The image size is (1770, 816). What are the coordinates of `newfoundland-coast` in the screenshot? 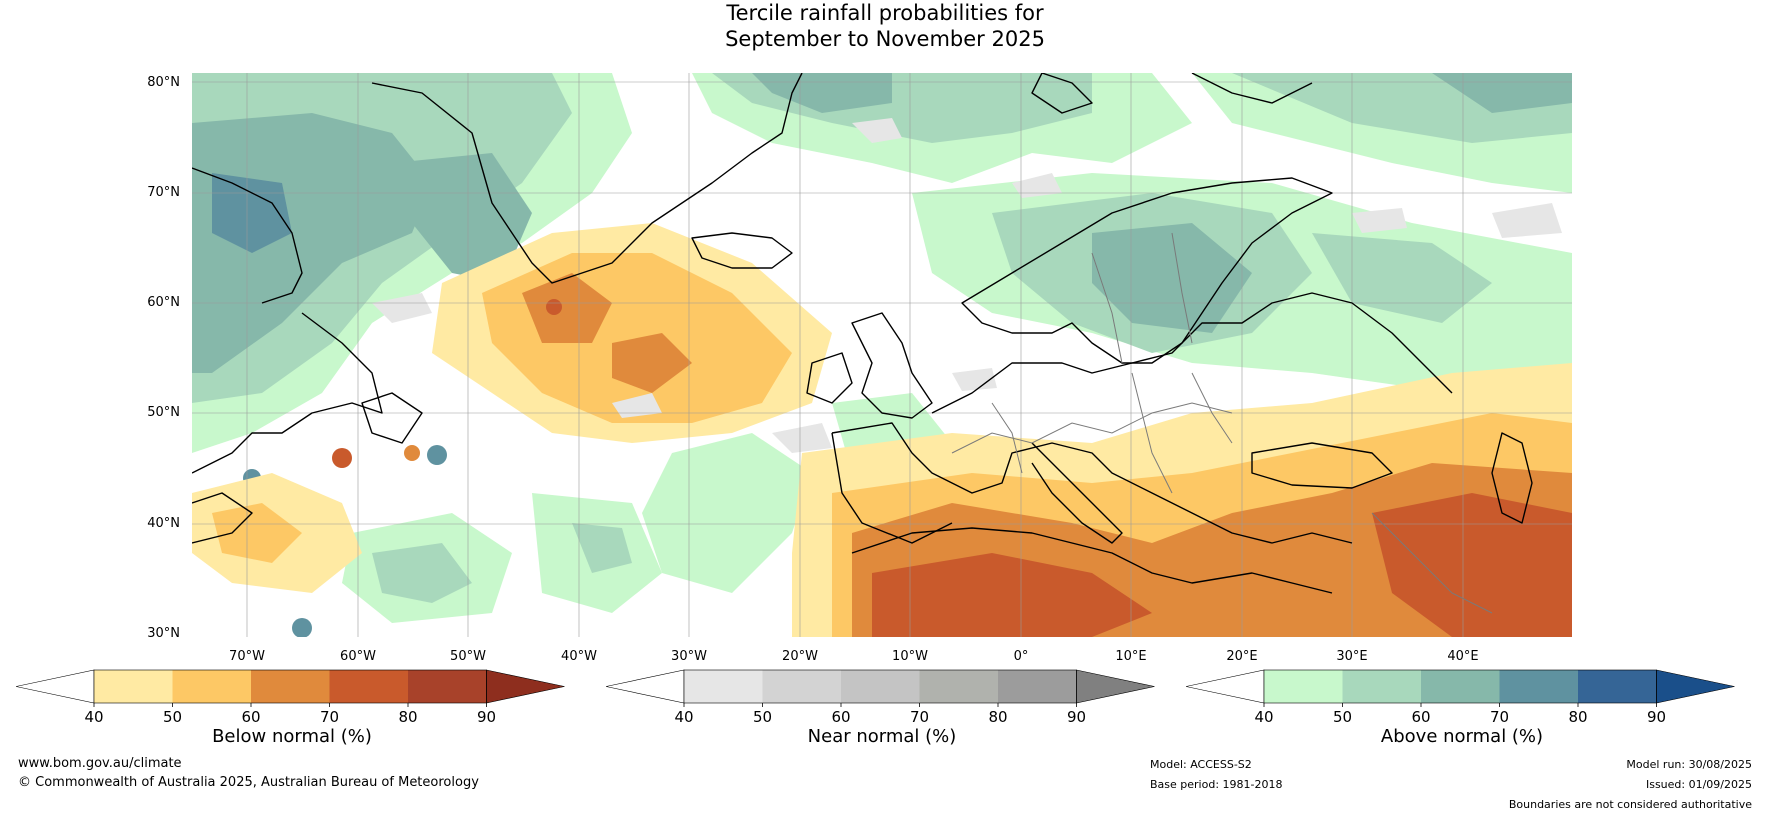 It's located at (392, 418).